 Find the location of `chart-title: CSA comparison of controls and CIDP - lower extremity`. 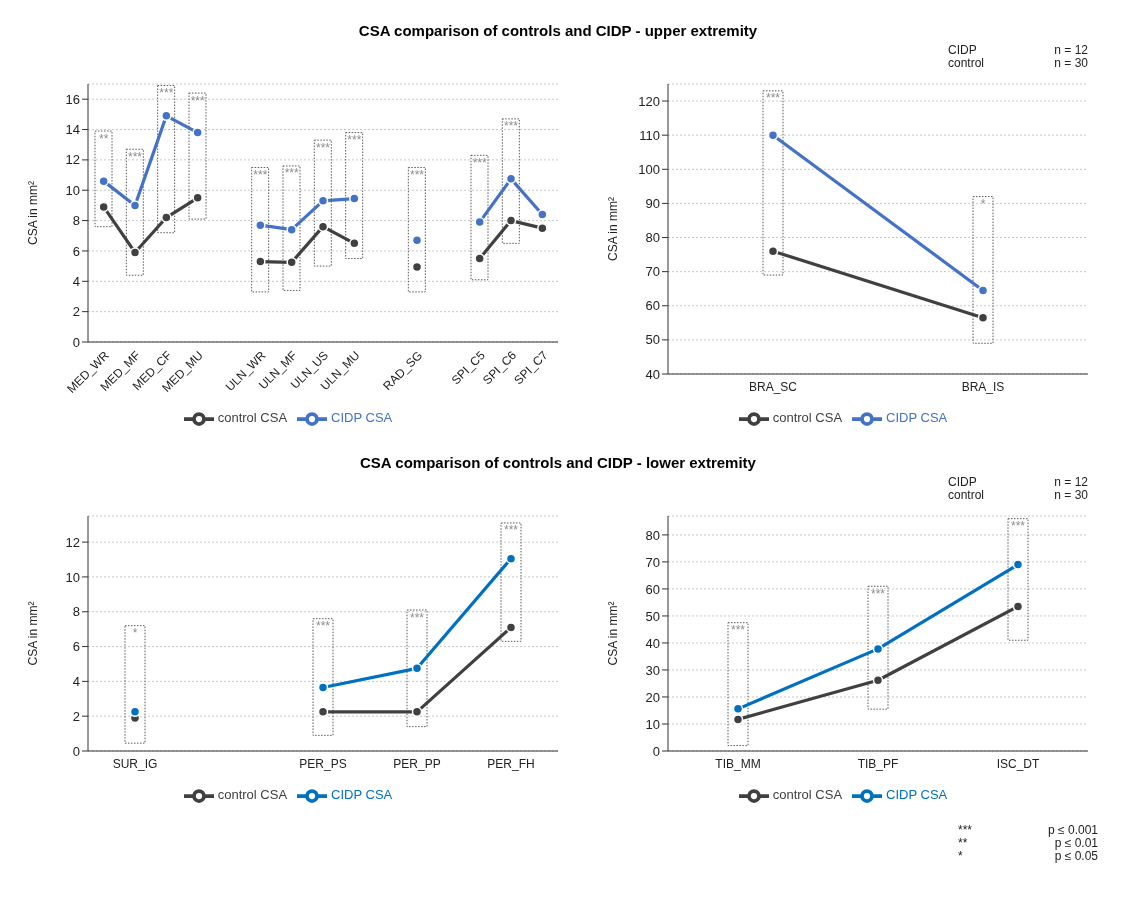

chart-title: CSA comparison of controls and CIDP - lower extremity is located at coordinates (558, 463).